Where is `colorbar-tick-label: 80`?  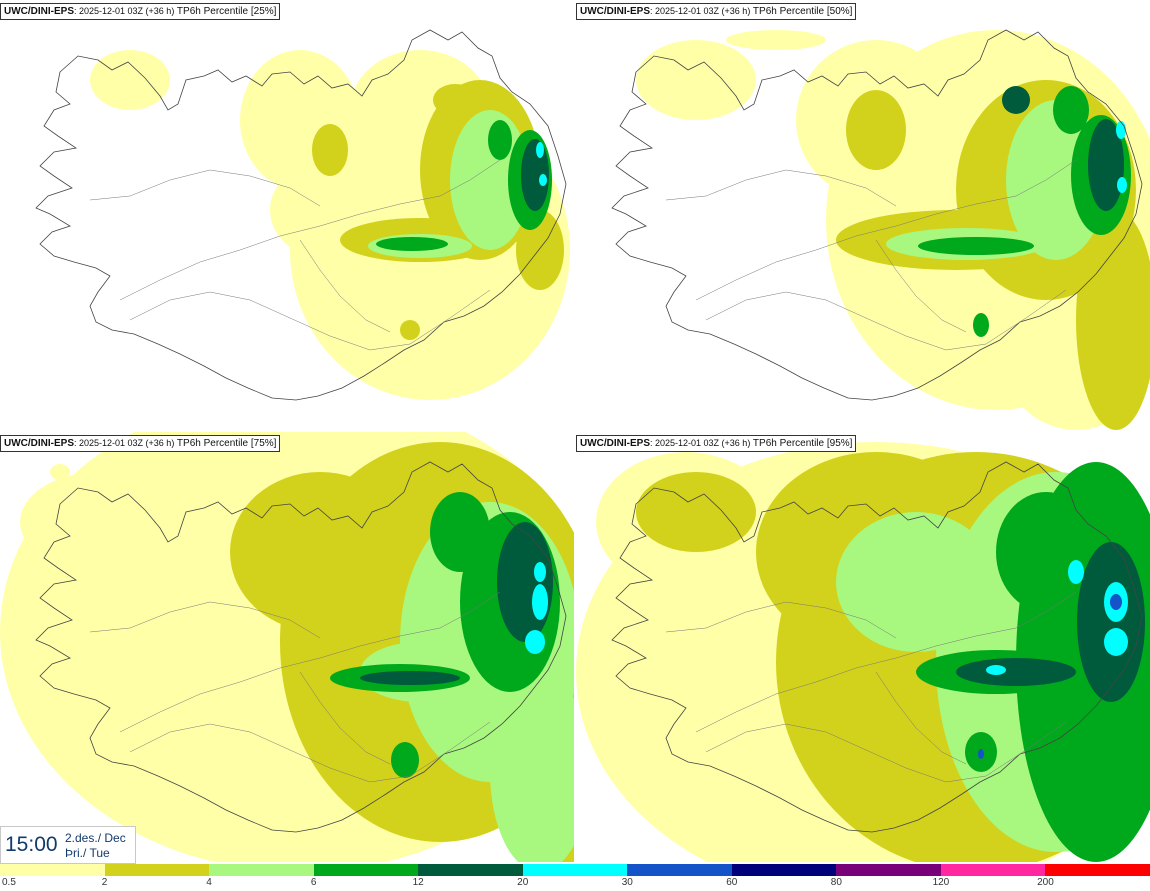 colorbar-tick-label: 80 is located at coordinates (836, 882).